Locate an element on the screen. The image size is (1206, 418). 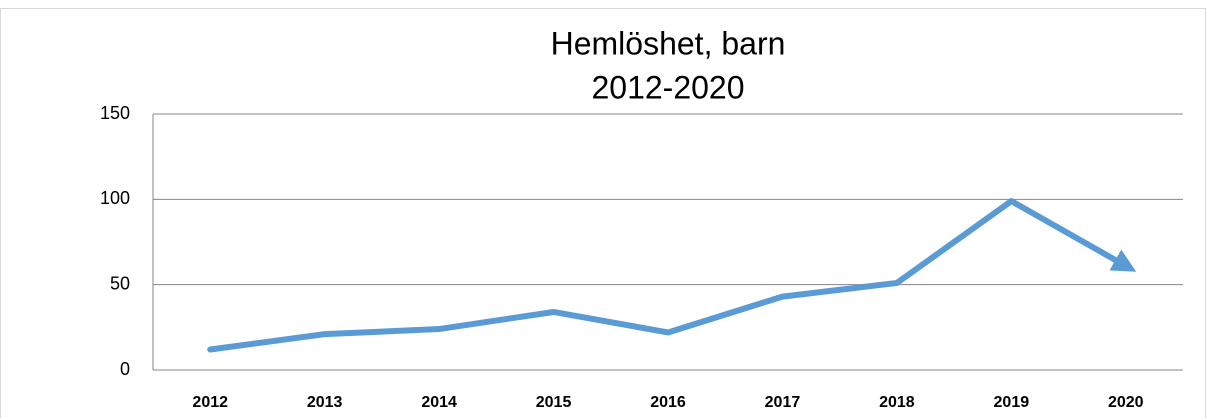
x-tick-label: 2017 is located at coordinates (783, 402).